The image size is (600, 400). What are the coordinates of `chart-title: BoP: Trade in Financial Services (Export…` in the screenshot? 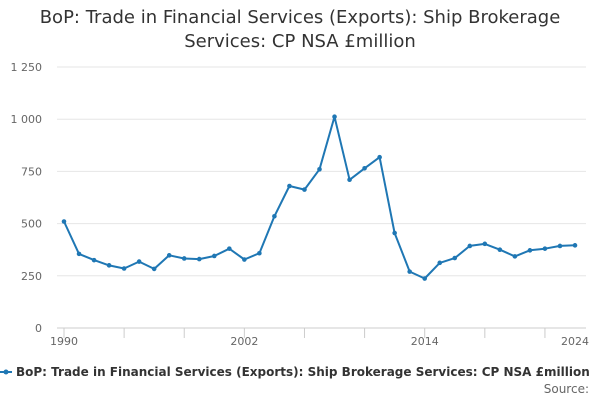 It's located at (300, 30).